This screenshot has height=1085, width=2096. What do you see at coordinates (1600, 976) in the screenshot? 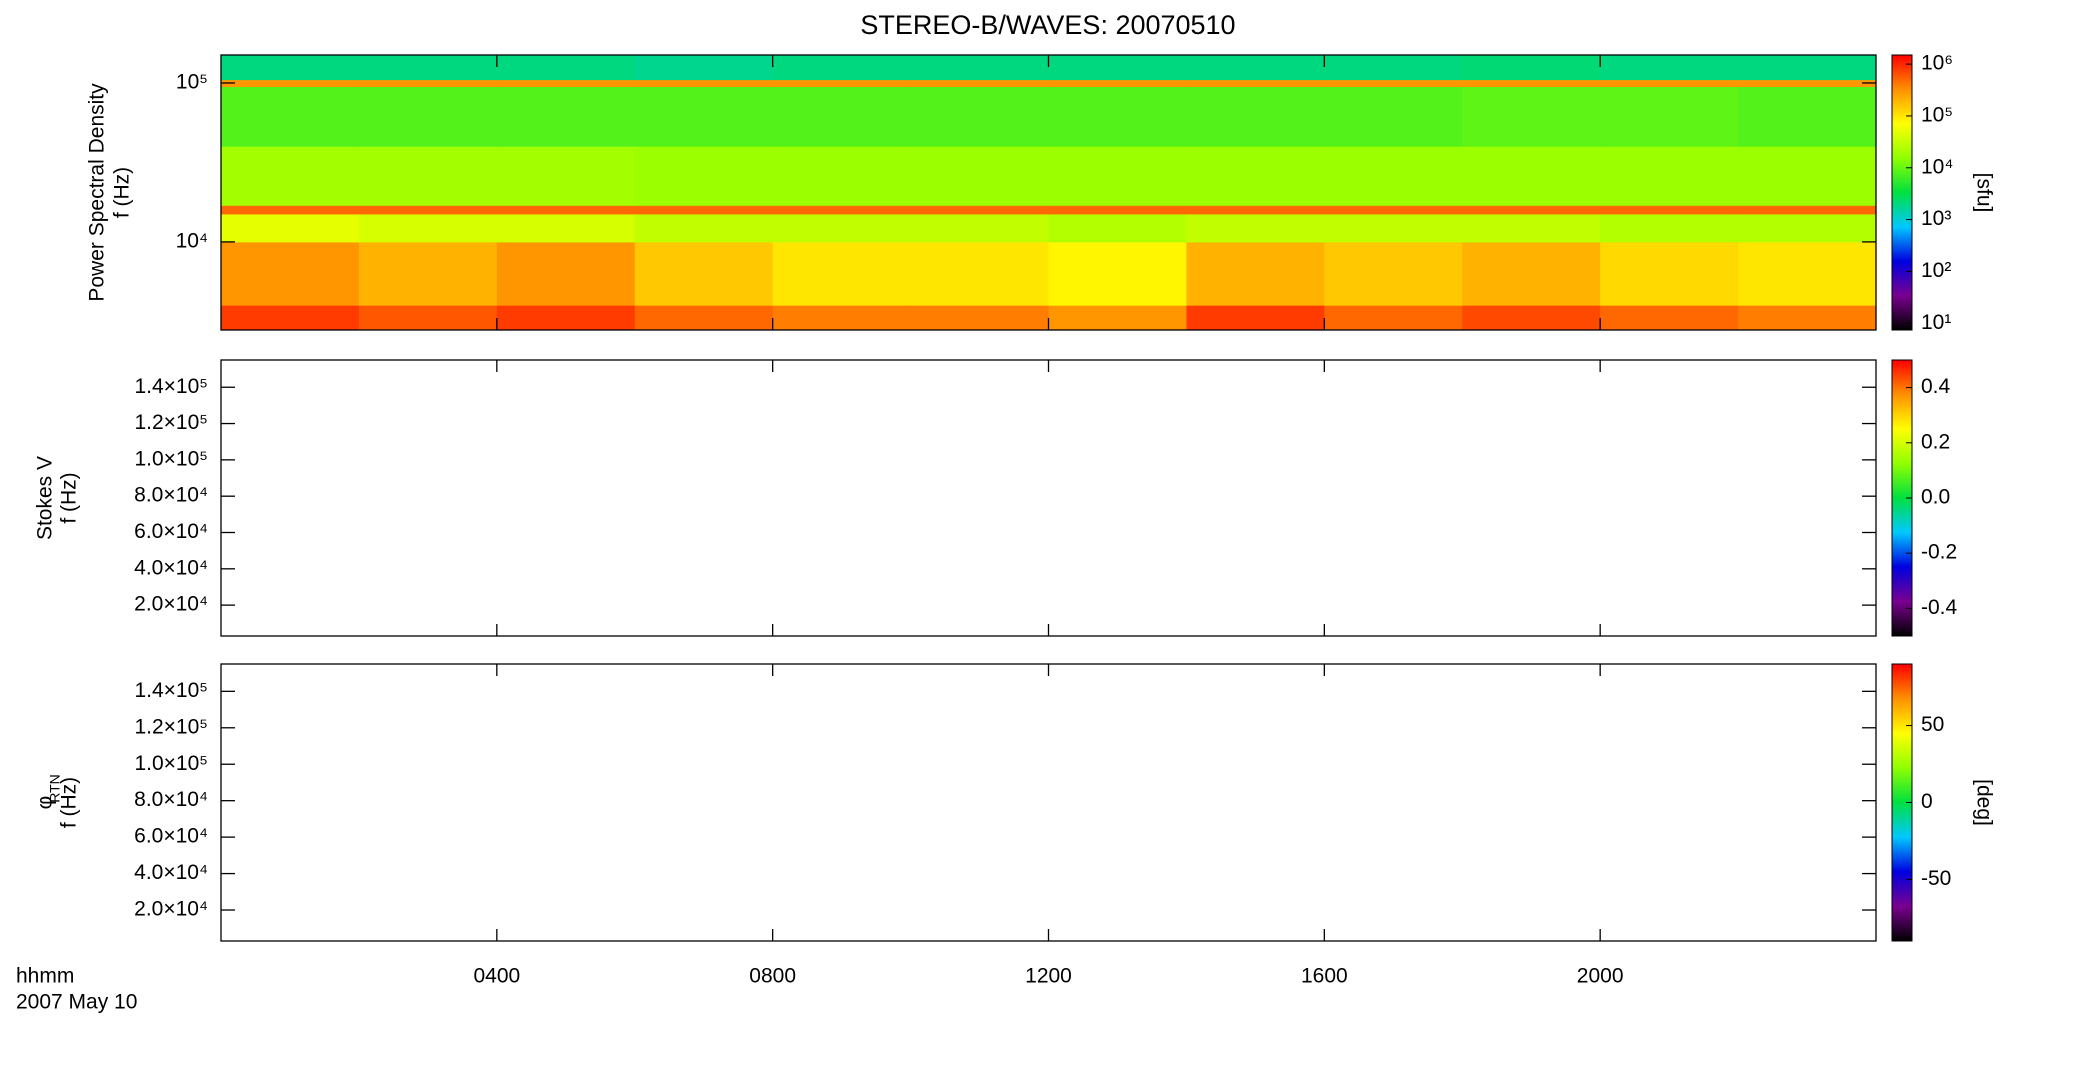
I see `x-tick-label: 2000` at bounding box center [1600, 976].